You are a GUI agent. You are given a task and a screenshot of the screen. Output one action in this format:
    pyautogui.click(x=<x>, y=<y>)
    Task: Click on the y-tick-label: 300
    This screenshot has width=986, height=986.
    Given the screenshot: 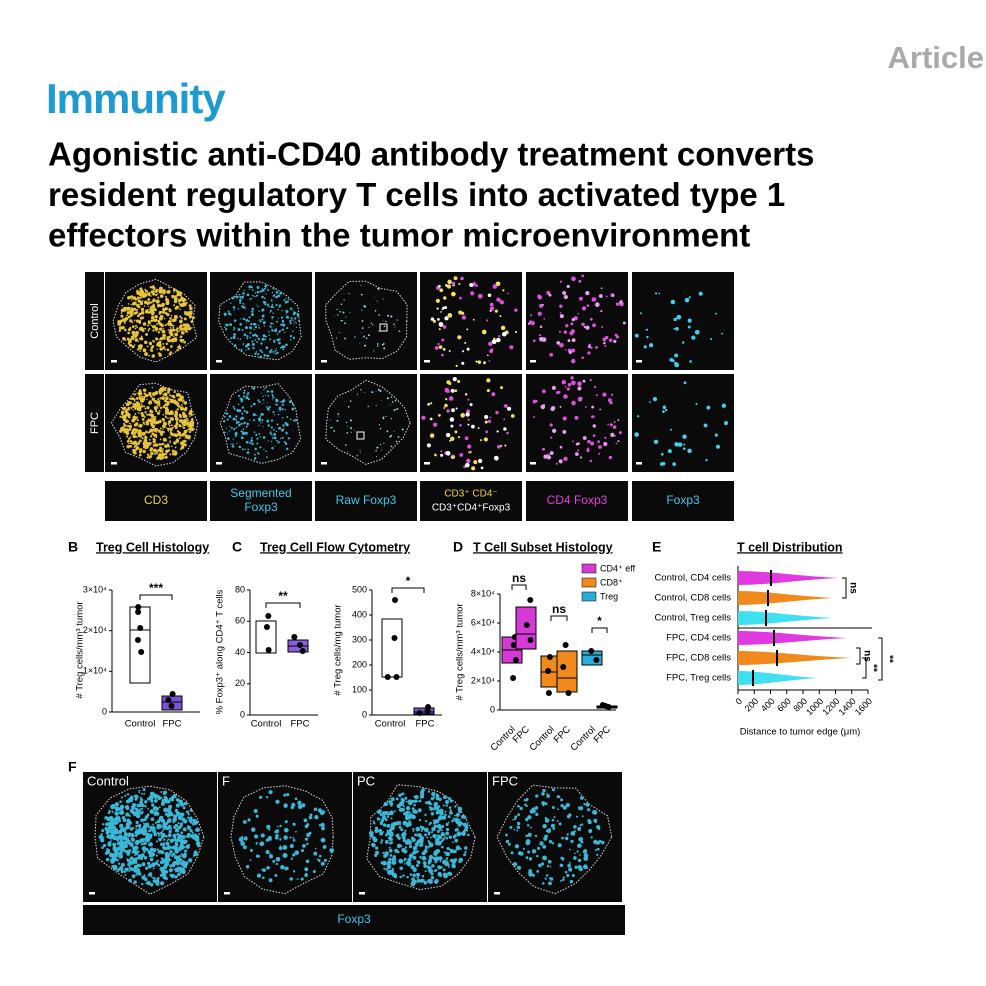 What is the action you would take?
    pyautogui.click(x=359, y=639)
    